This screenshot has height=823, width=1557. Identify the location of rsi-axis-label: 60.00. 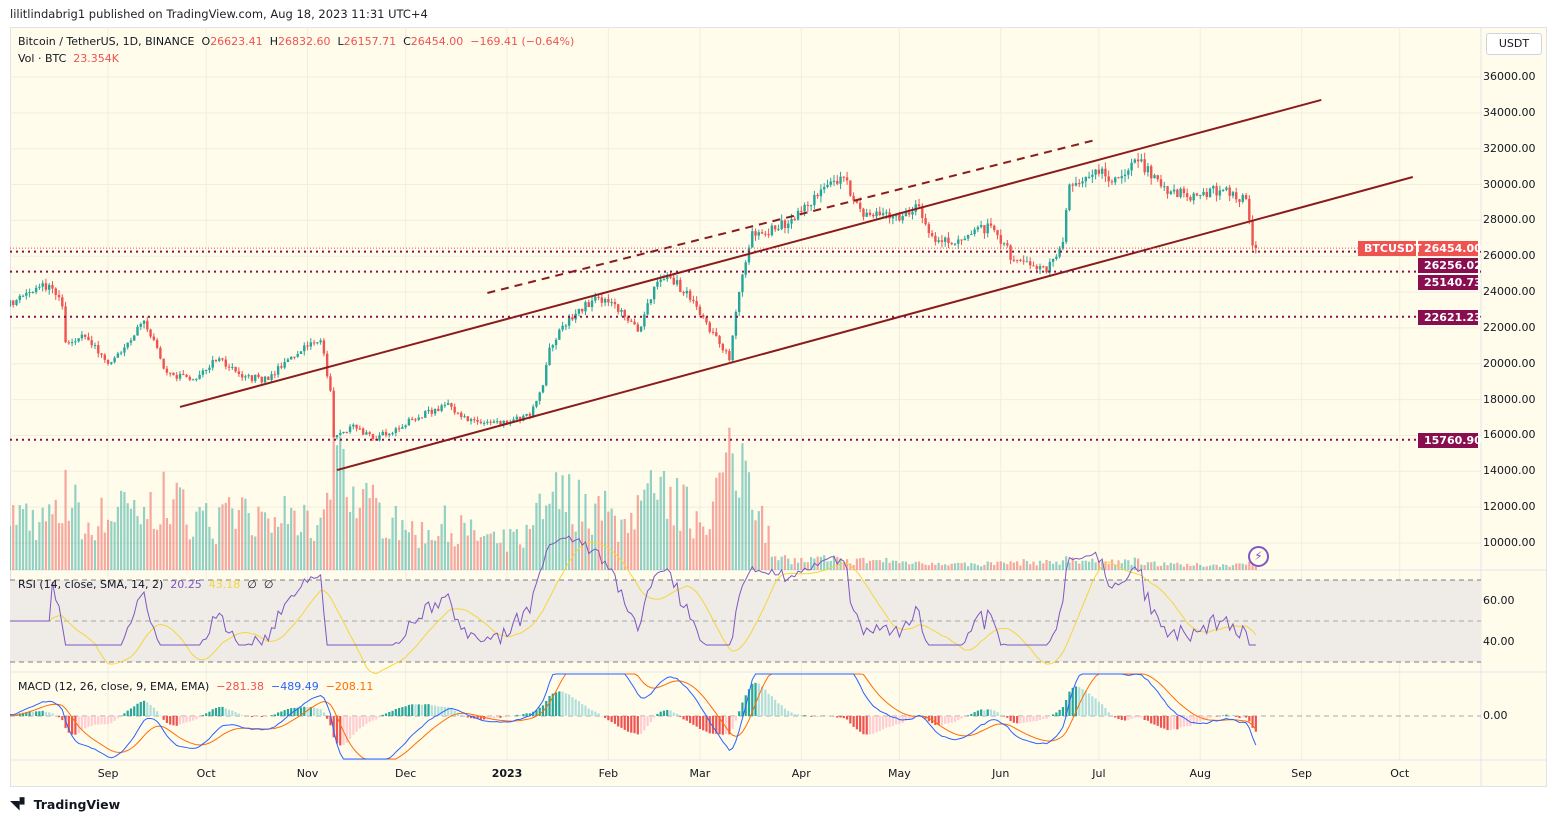
(1499, 600).